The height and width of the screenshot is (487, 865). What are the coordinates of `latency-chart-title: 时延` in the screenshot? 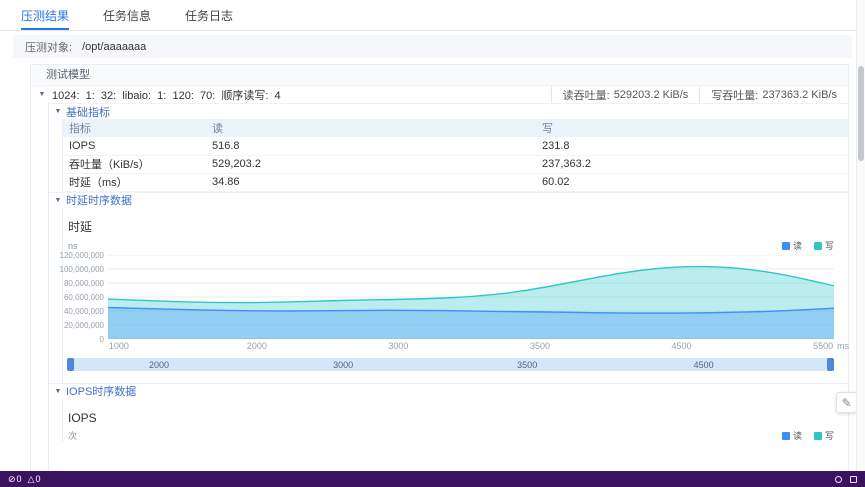 It's located at (80, 226).